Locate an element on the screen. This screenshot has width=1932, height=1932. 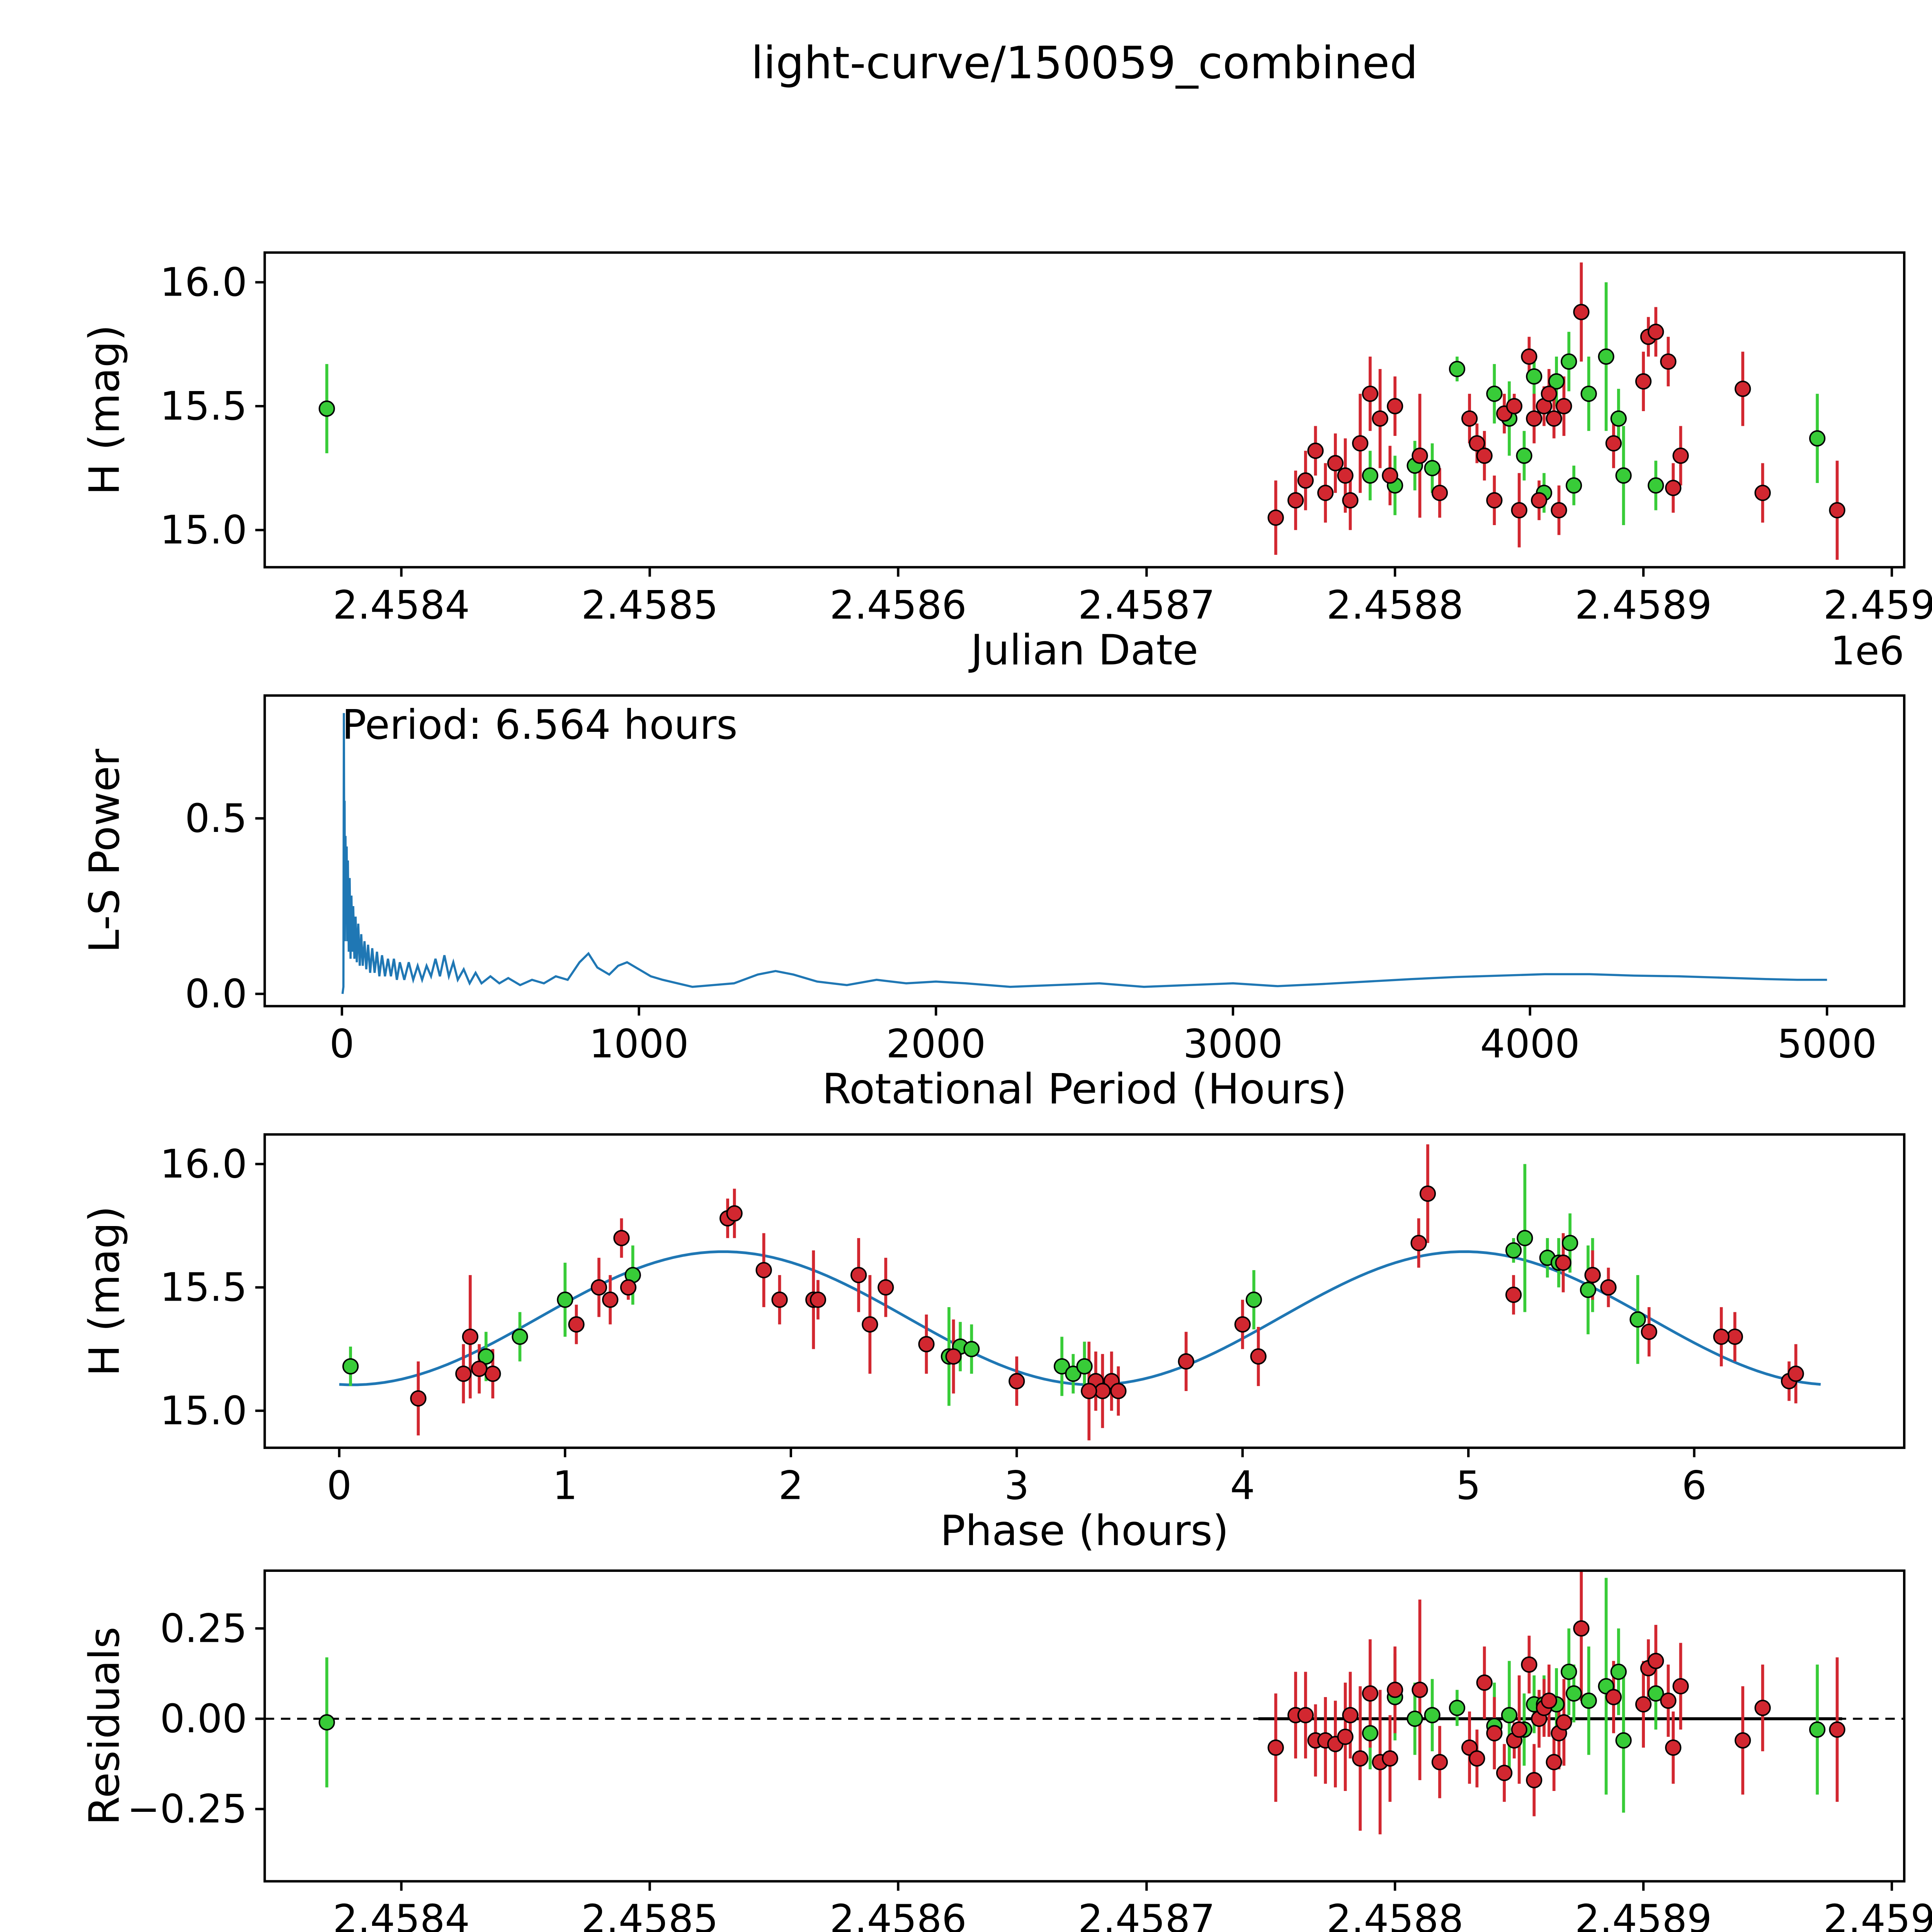
panel-border is located at coordinates (1084, 1726).